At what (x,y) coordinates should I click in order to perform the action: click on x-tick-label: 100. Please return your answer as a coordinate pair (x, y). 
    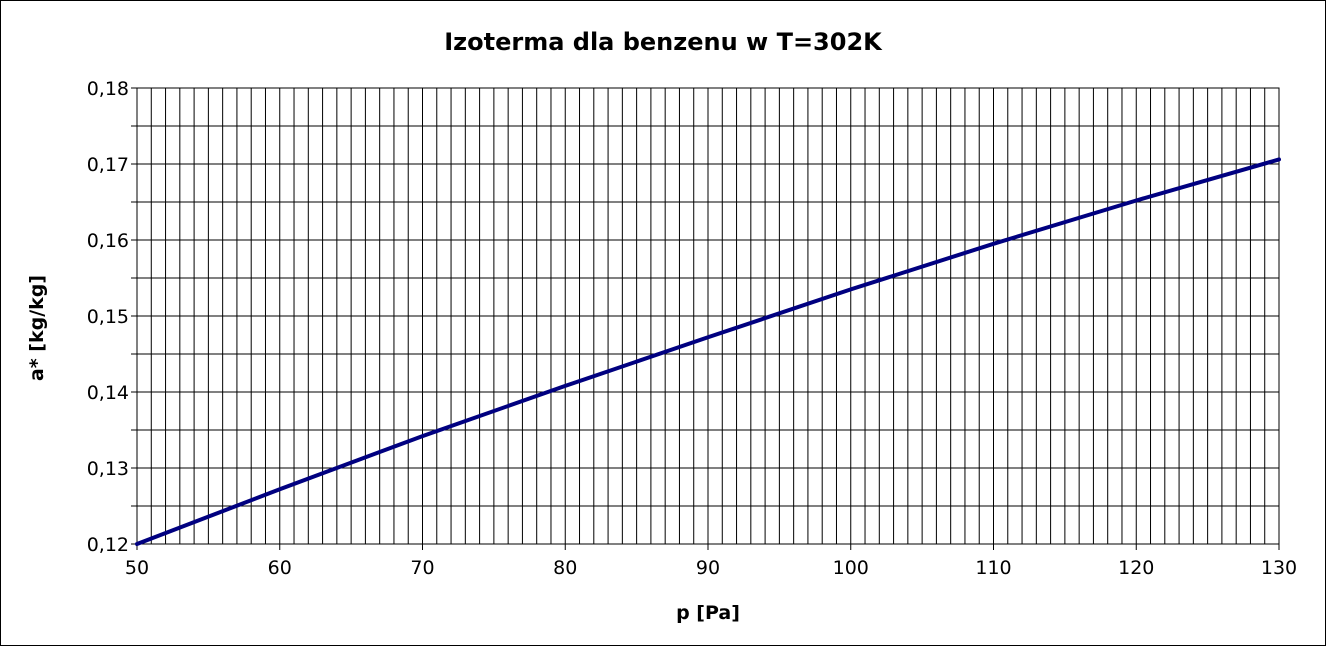
    Looking at the image, I should click on (851, 568).